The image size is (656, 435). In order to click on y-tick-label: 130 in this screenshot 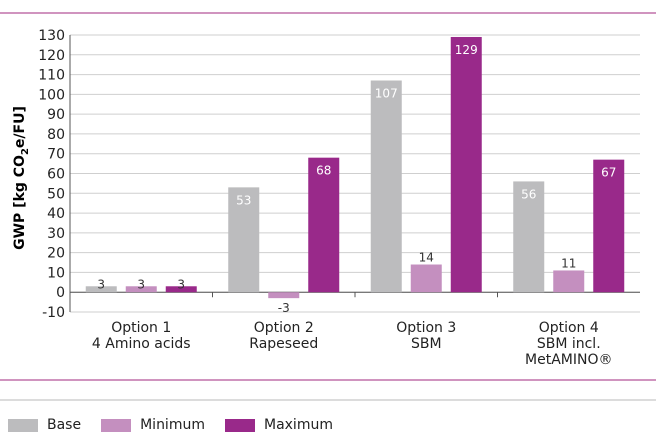, I will do `click(51, 36)`.